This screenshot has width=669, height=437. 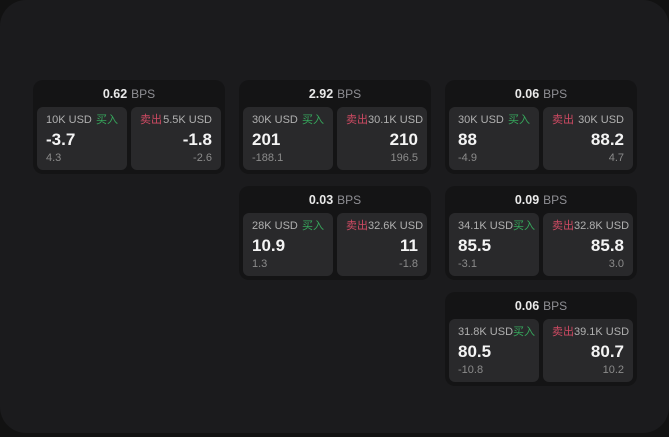 I want to click on sell-sub-value: 4.7, so click(x=616, y=158).